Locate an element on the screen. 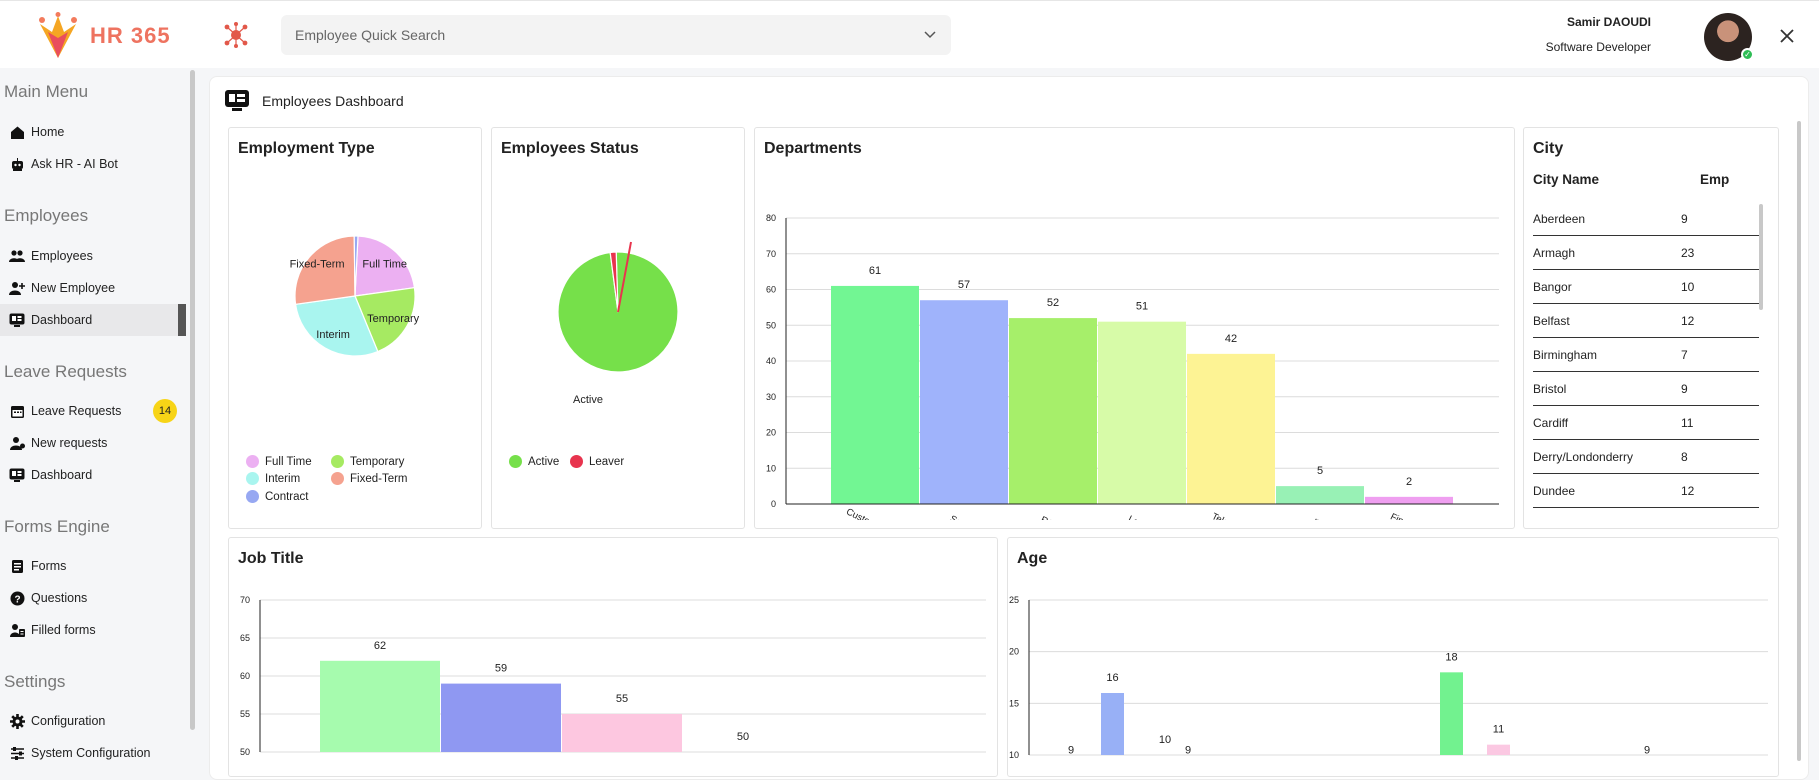  legend-item-temporary: Temporary is located at coordinates (367, 461).